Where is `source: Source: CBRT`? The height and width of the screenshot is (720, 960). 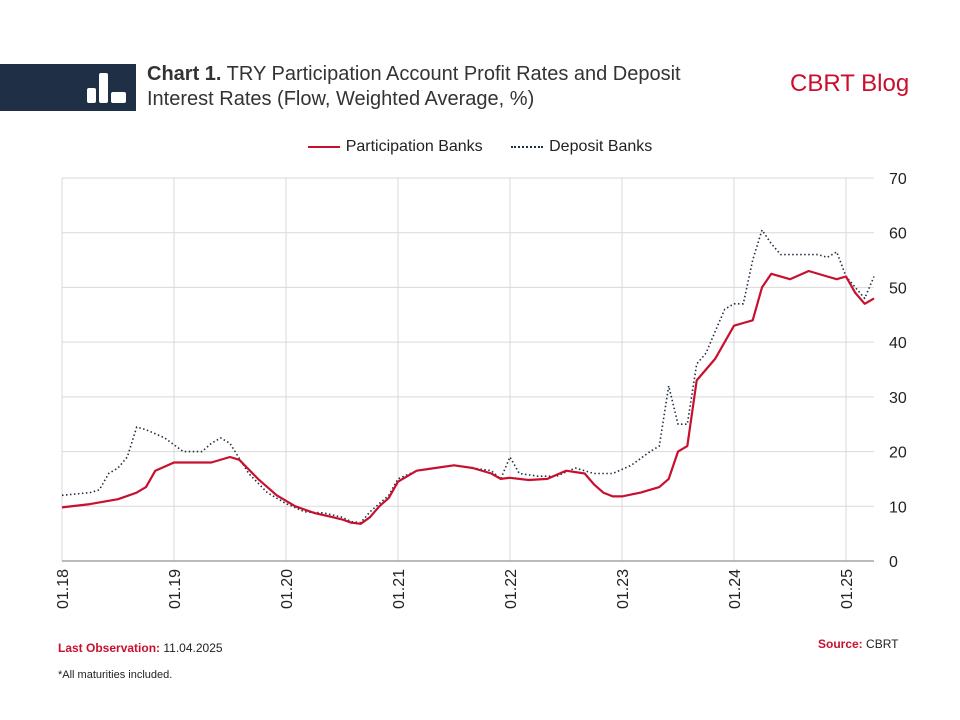
source: Source: CBRT is located at coordinates (858, 644).